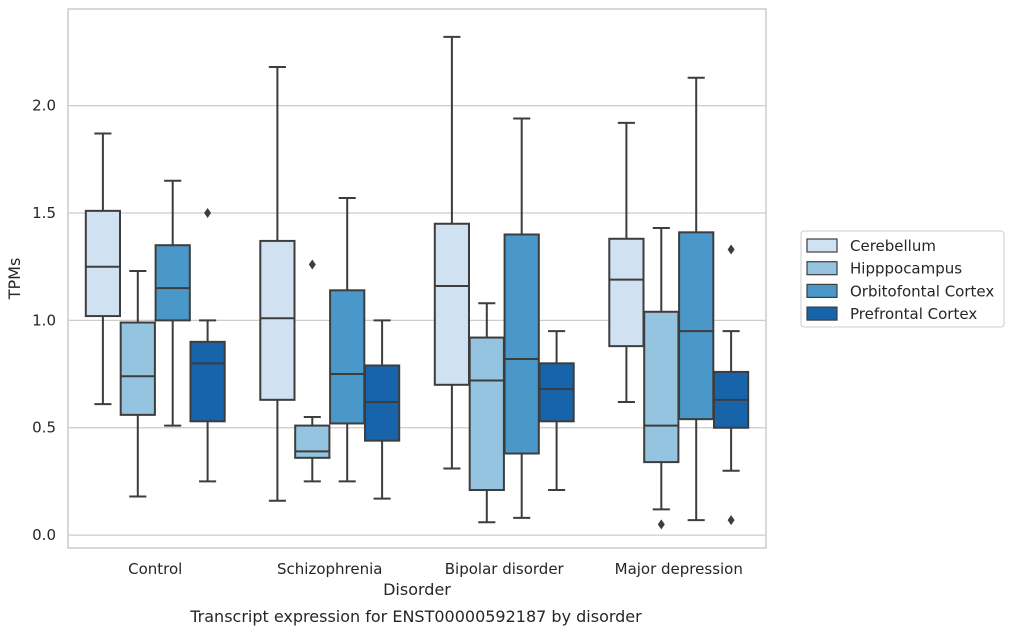 This screenshot has height=634, width=1014. Describe the element at coordinates (505, 569) in the screenshot. I see `x-tick-label: Bipolar disorder` at that location.